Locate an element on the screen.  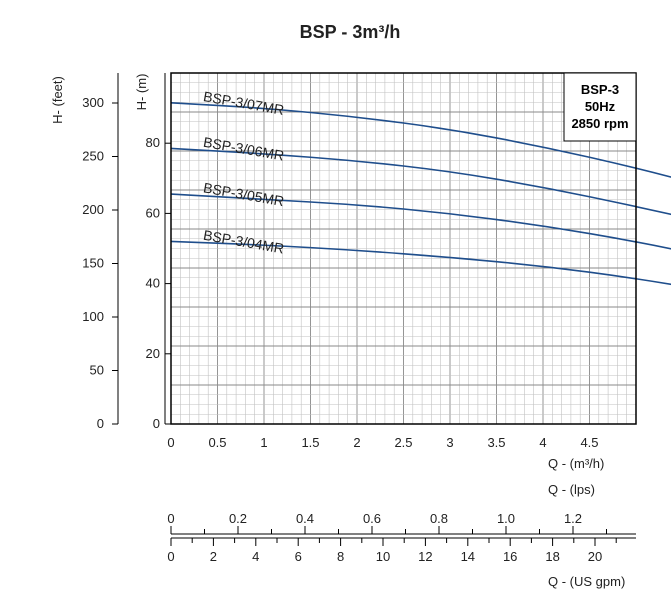
axis-gpm: 0 2 4 6 8 10 12 14 16 18 20 is located at coordinates (401, 550).